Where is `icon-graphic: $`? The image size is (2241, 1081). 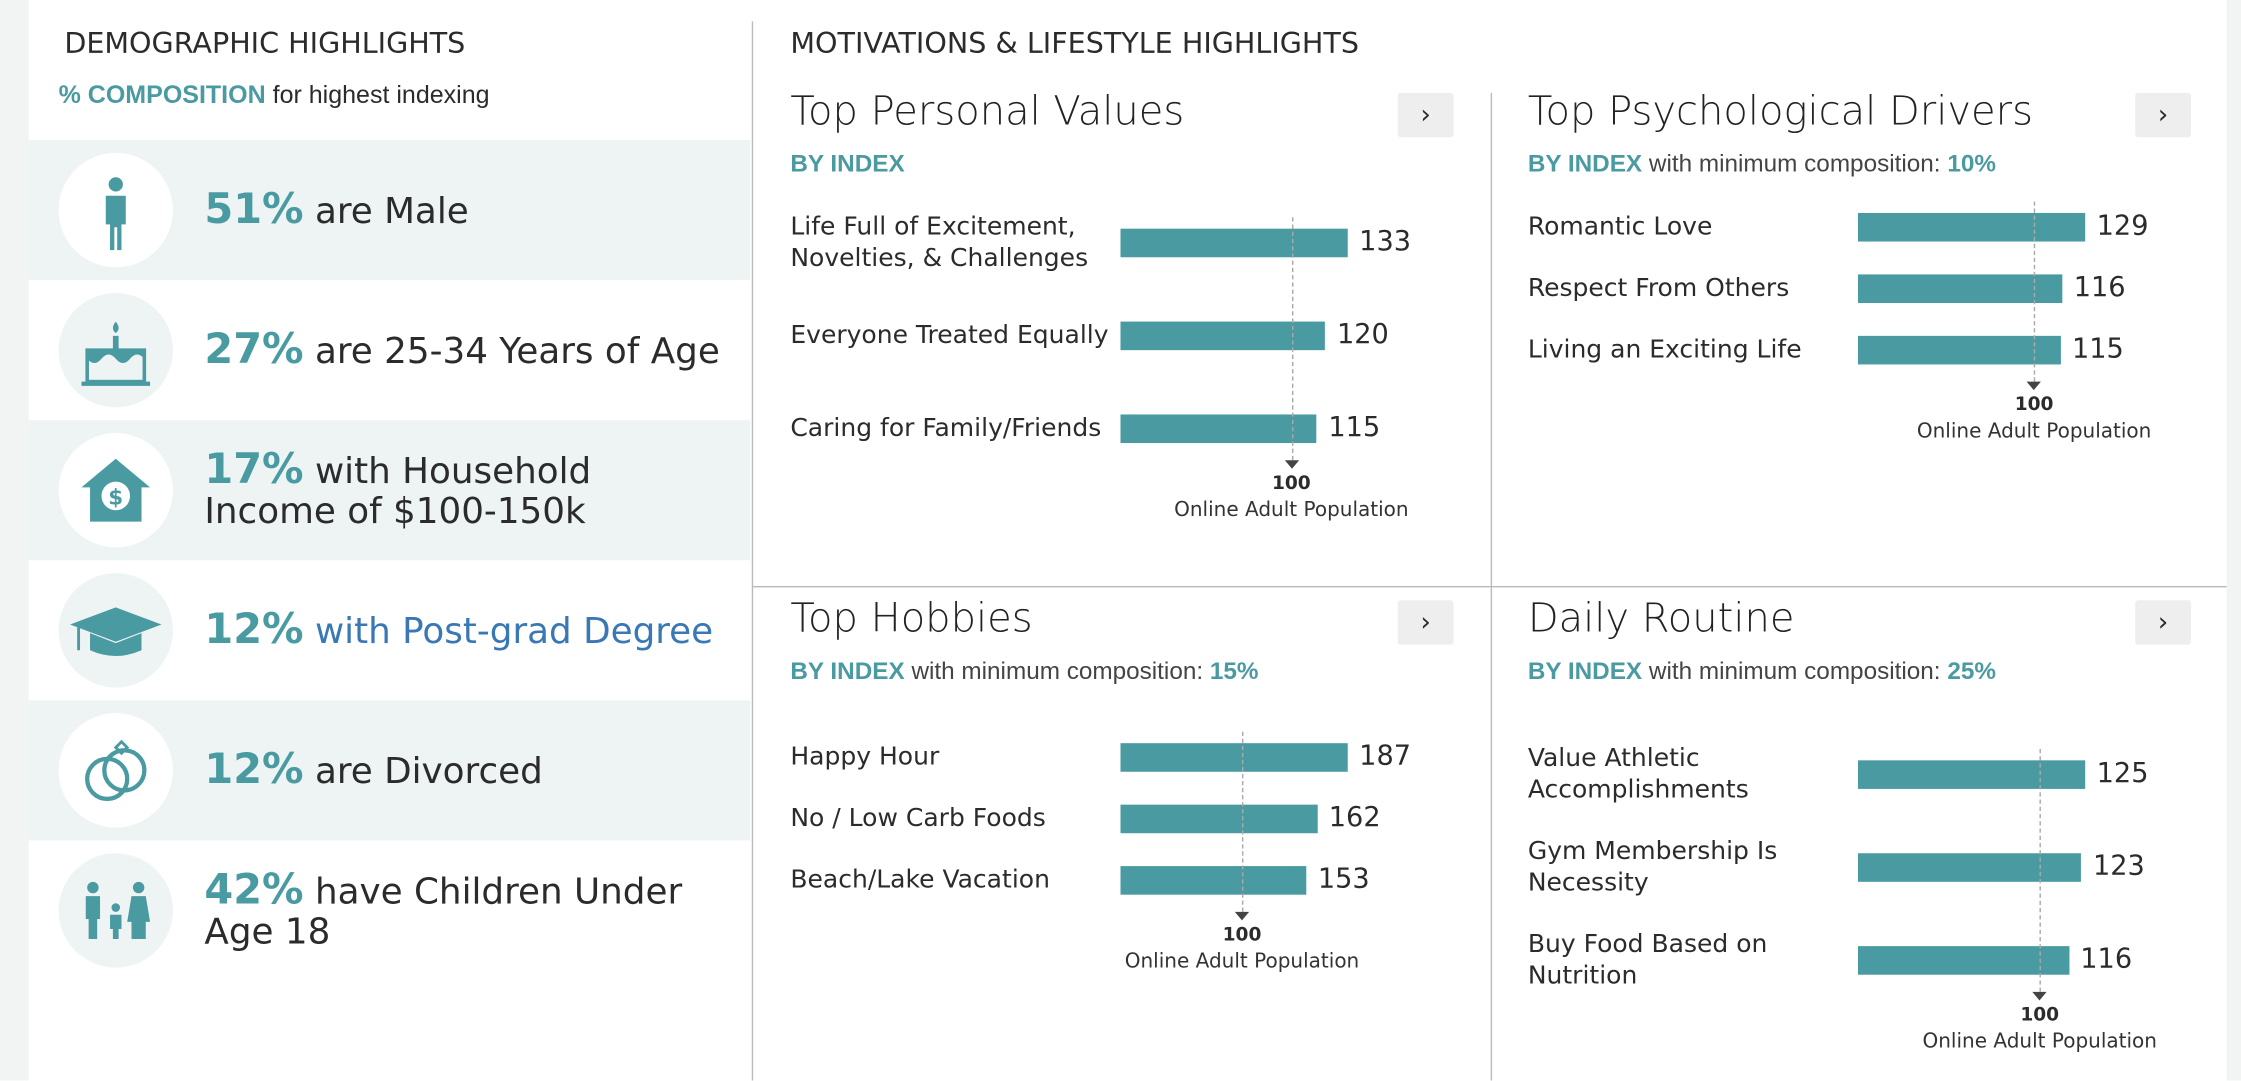 icon-graphic: $ is located at coordinates (116, 490).